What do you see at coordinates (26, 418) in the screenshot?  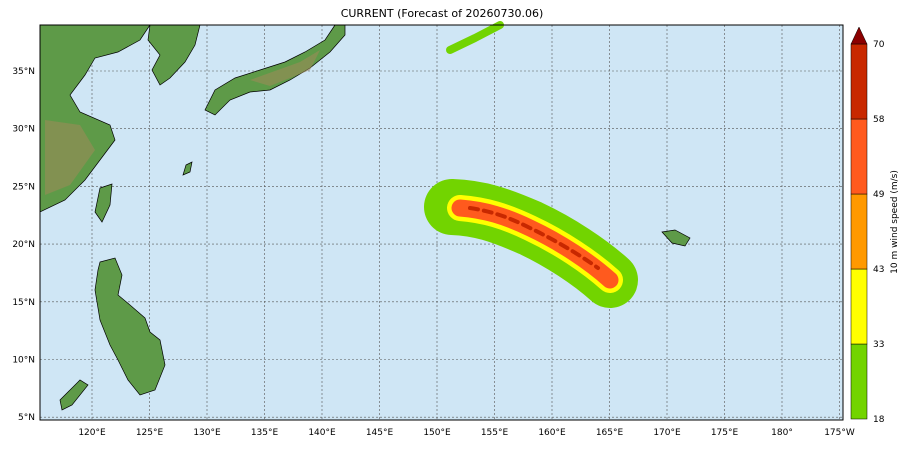 I see `lat-label: 5°N` at bounding box center [26, 418].